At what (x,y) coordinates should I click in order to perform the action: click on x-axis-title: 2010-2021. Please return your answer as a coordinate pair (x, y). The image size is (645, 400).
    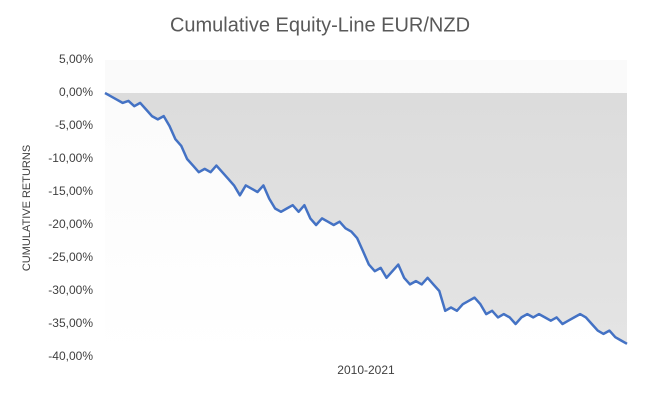
    Looking at the image, I should click on (366, 370).